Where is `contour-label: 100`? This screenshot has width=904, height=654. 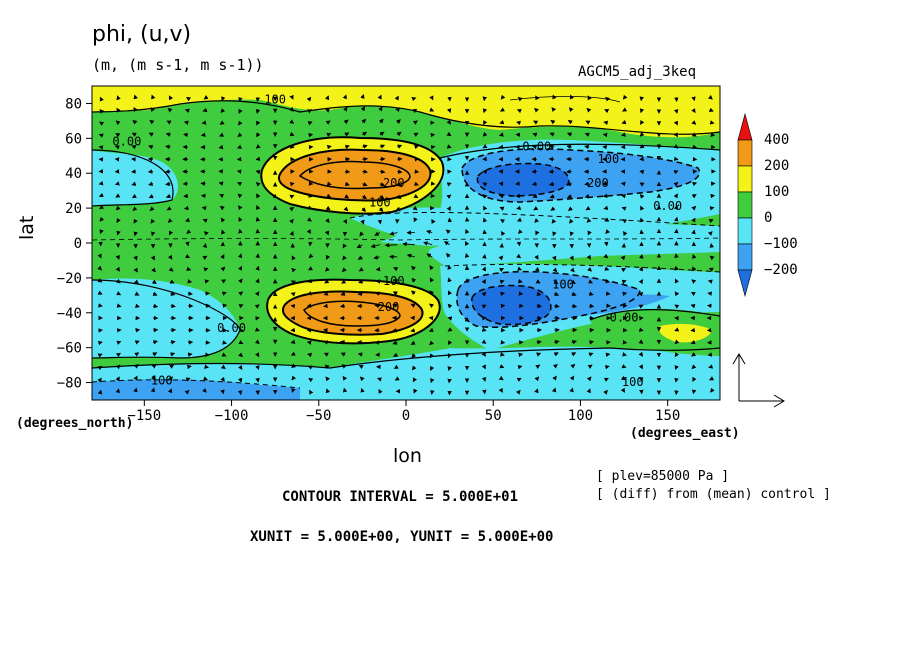 contour-label: 100 is located at coordinates (394, 281).